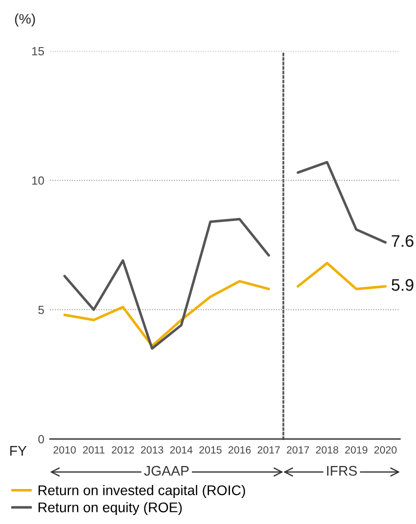 The image size is (416, 524). Describe the element at coordinates (166, 471) in the screenshot. I see `text: JGAAP` at that location.